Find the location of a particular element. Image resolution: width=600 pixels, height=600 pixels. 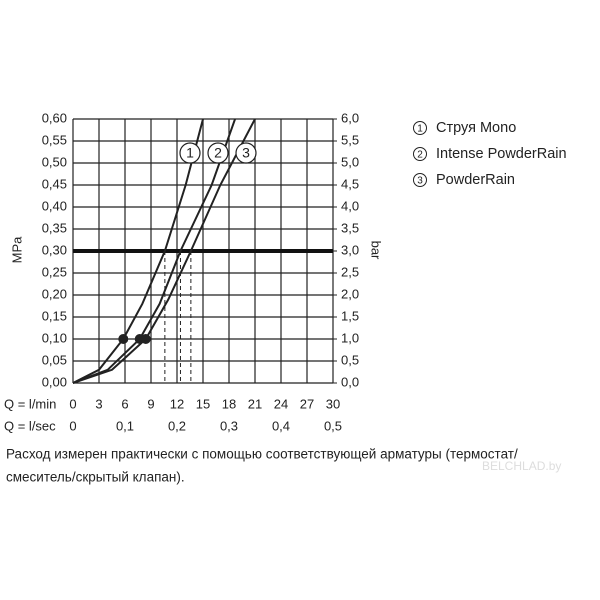

y2-tick-label: 4,0 is located at coordinates (350, 205).